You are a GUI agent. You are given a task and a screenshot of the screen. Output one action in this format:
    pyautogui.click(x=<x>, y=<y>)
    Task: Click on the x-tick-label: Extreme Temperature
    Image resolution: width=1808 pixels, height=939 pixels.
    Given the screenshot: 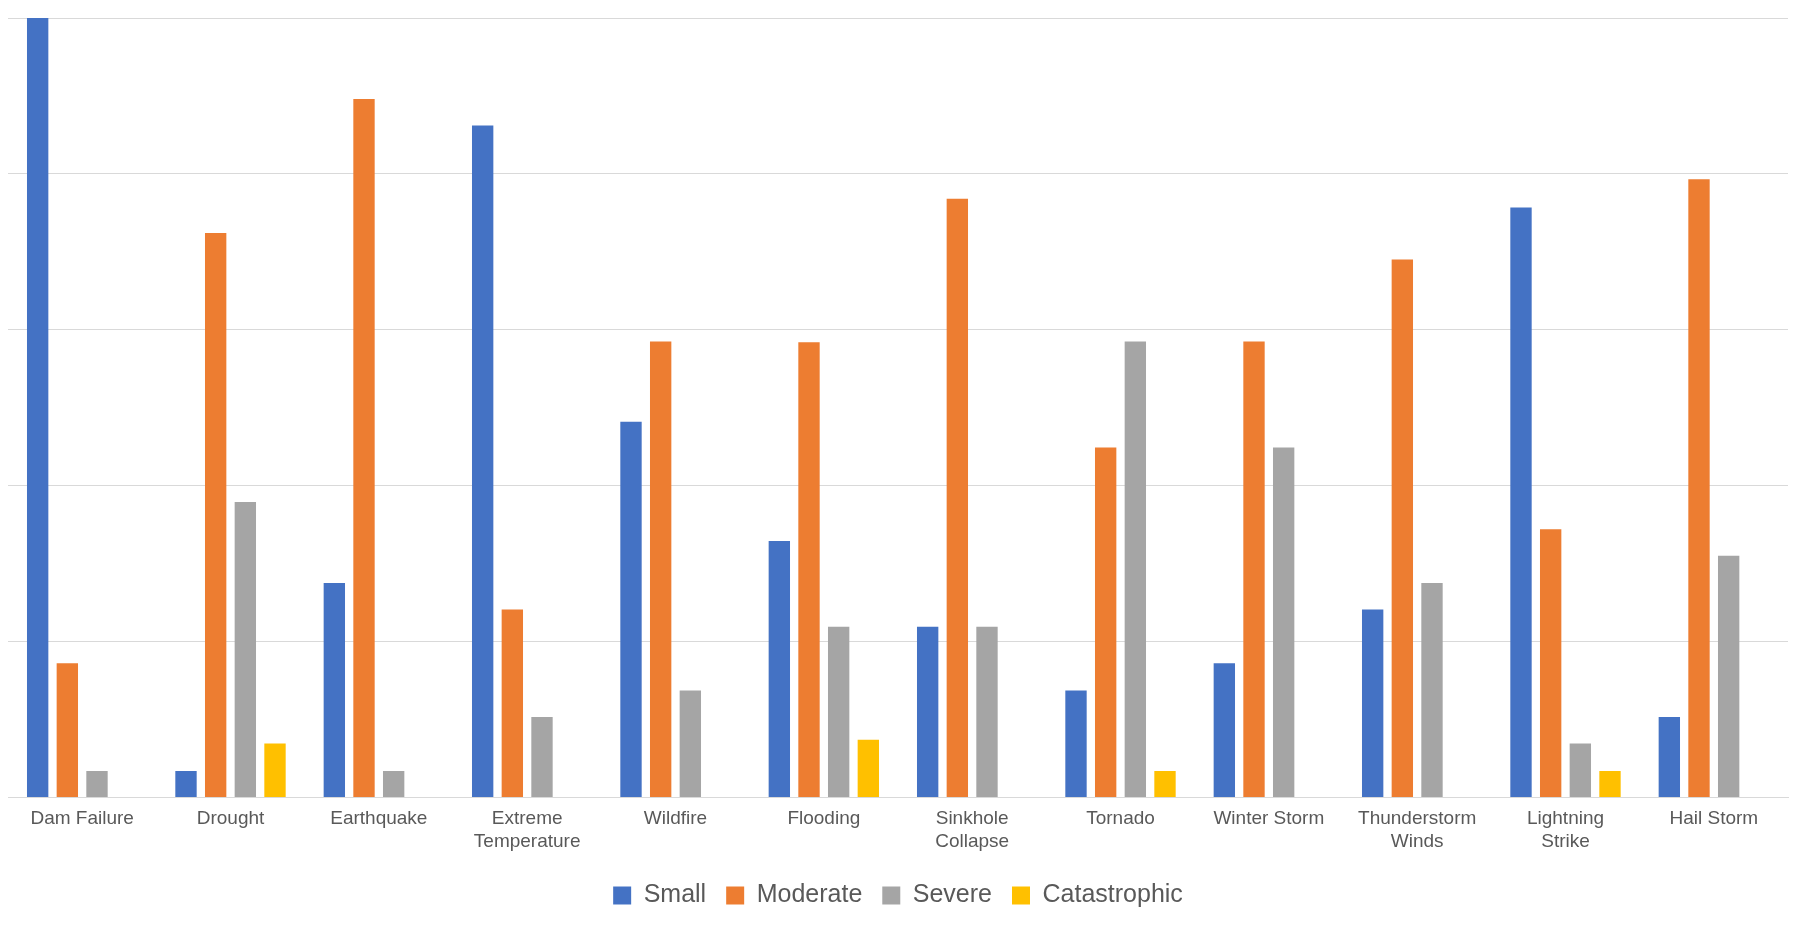 What is the action you would take?
    pyautogui.click(x=527, y=829)
    